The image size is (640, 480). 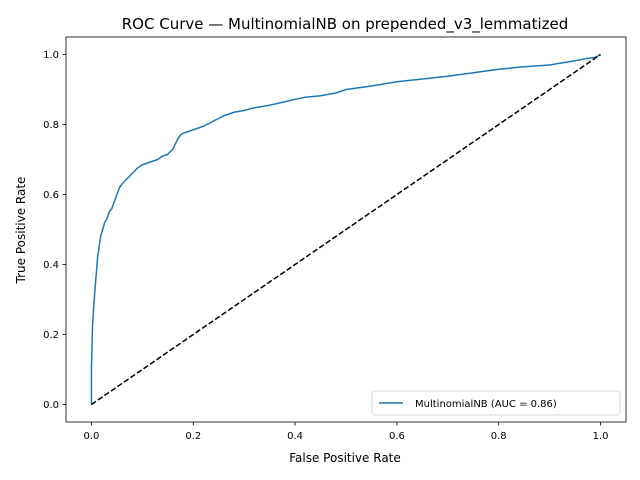 I want to click on x-tick-label: 0.0, so click(x=92, y=436).